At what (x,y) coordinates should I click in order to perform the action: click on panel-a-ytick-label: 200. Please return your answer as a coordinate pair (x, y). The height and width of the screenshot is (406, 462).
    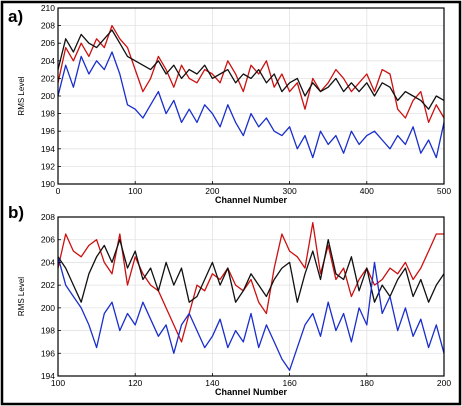
    Looking at the image, I should click on (48, 96).